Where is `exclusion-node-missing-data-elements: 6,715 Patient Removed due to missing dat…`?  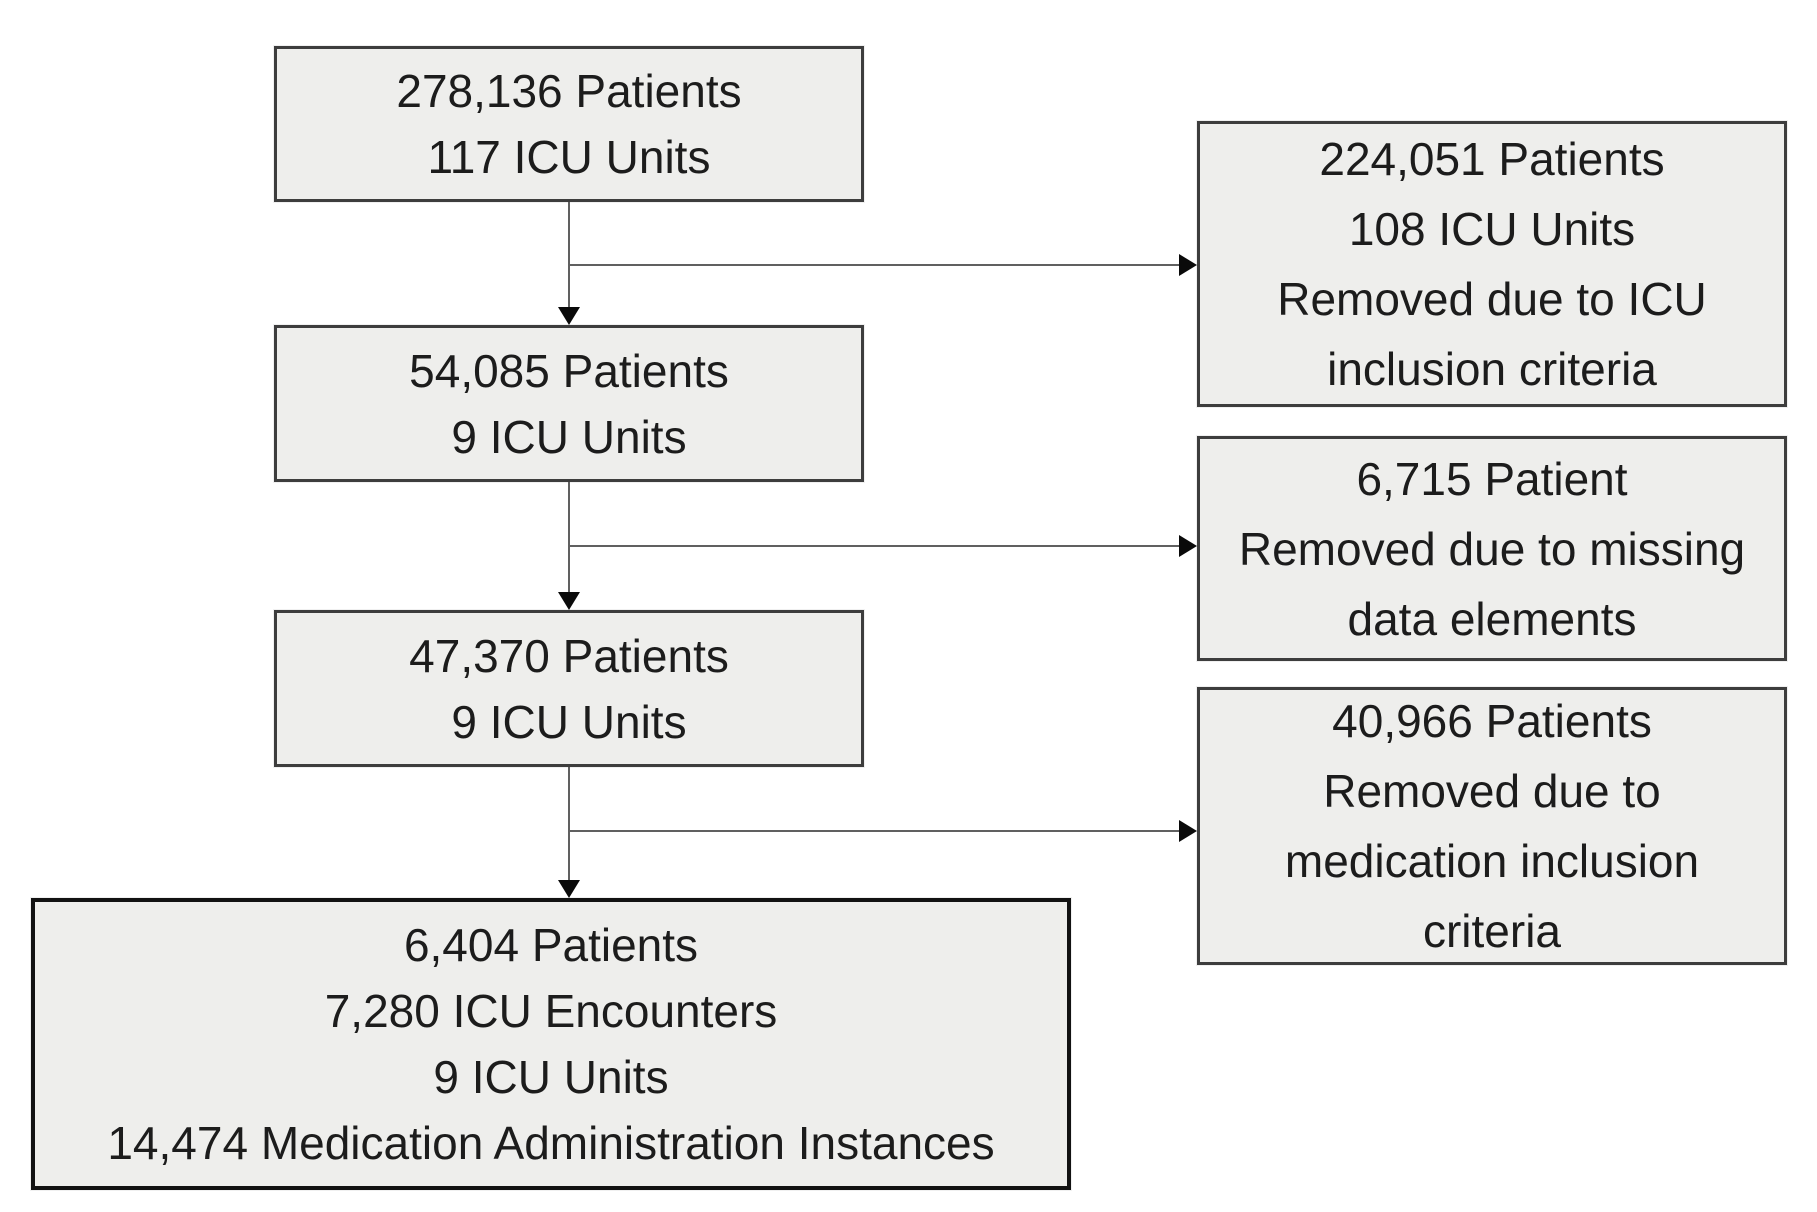 exclusion-node-missing-data-elements: 6,715 Patient Removed due to missing dat… is located at coordinates (1492, 548).